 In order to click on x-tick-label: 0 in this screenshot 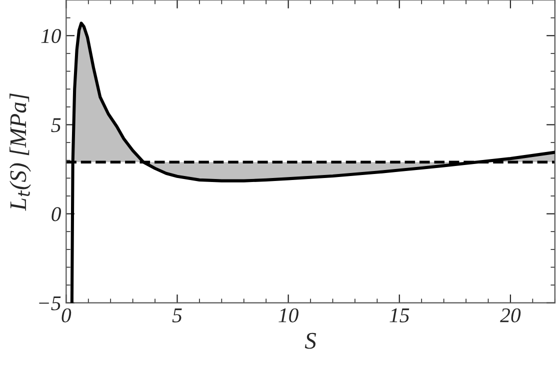, I will do `click(67, 315)`.